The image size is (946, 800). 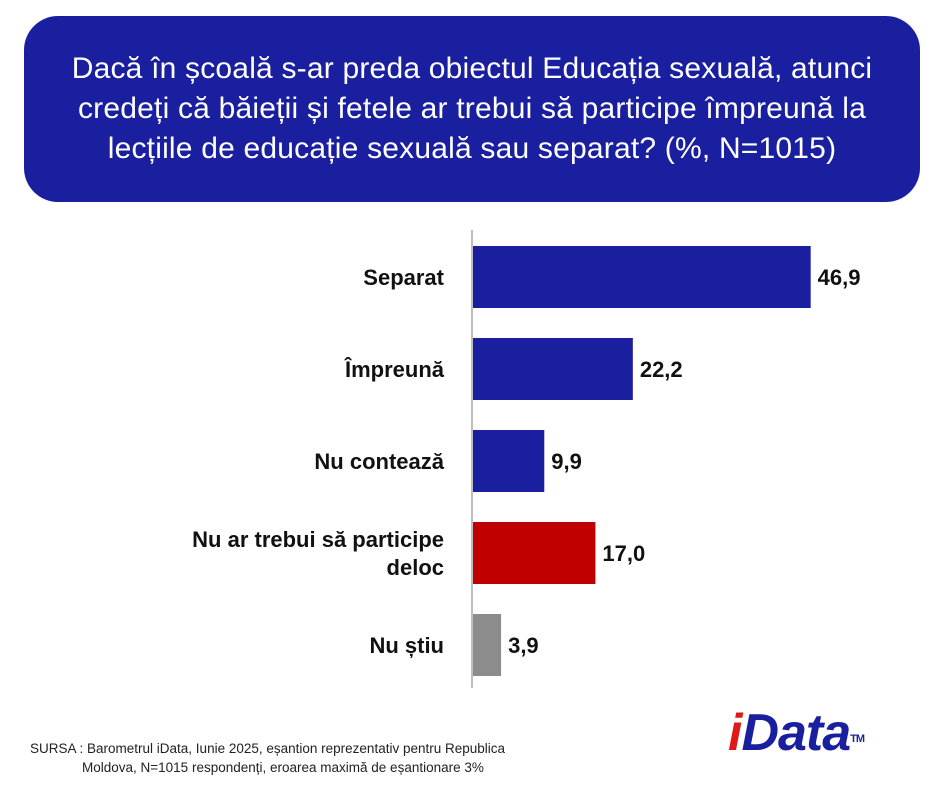 I want to click on logo-trademark: TM, so click(x=857, y=739).